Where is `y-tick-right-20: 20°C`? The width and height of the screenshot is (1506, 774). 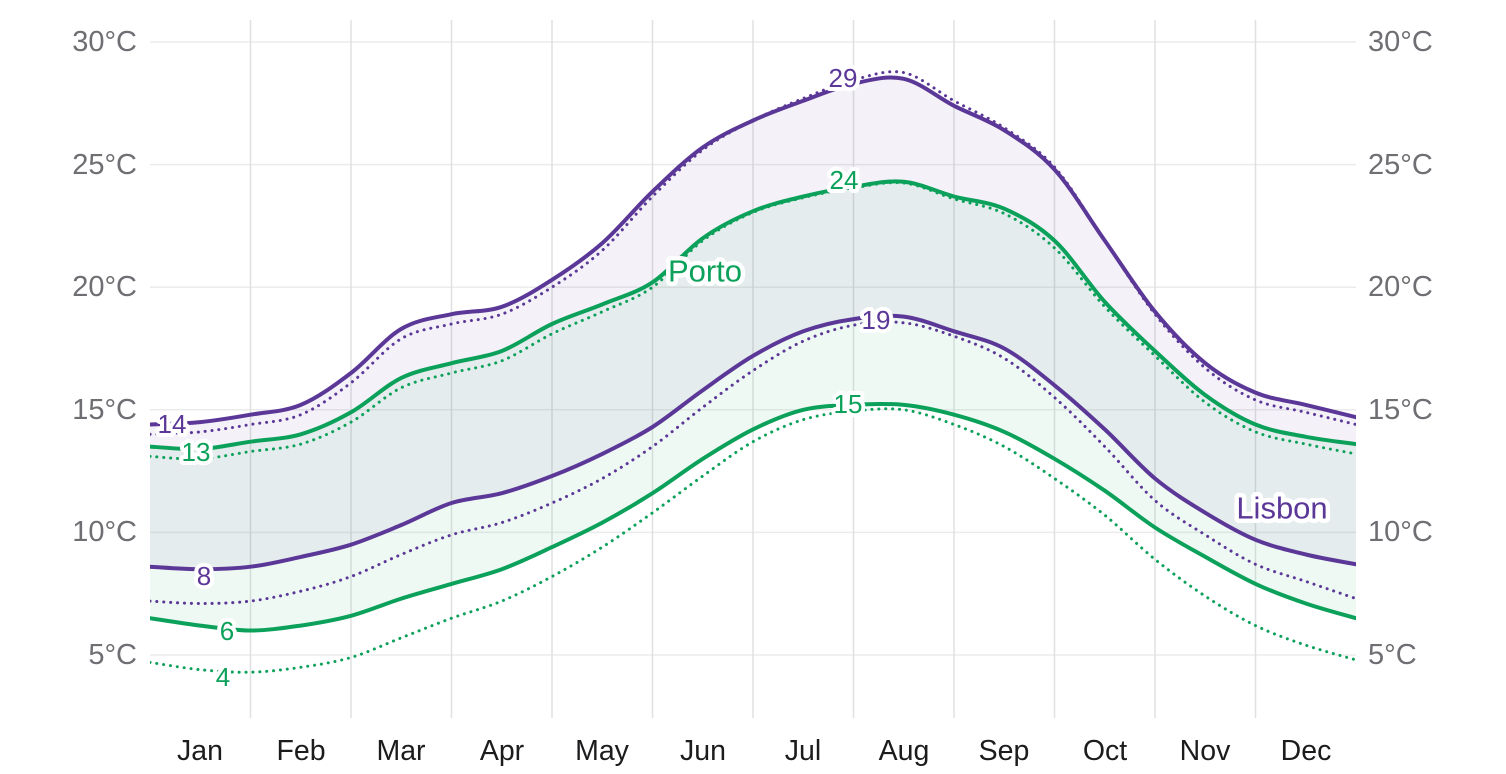
y-tick-right-20: 20°C is located at coordinates (1400, 287).